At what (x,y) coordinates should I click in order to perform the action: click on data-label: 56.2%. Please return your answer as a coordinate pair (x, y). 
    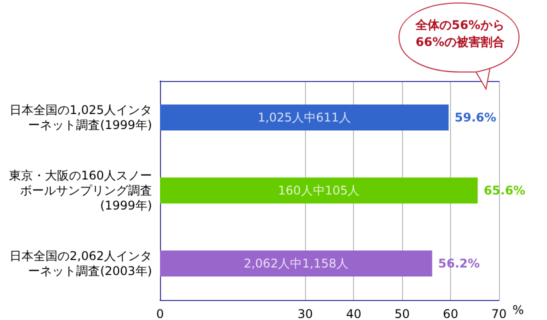
    Looking at the image, I should click on (459, 263).